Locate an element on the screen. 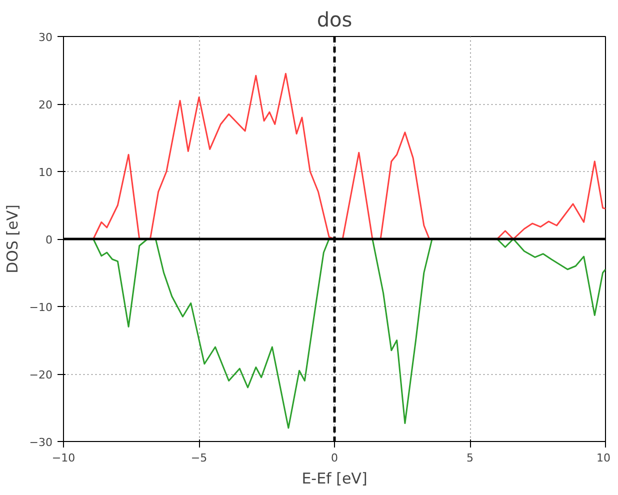 This screenshot has width=618, height=495. y-tick-label: 0 is located at coordinates (49, 240).